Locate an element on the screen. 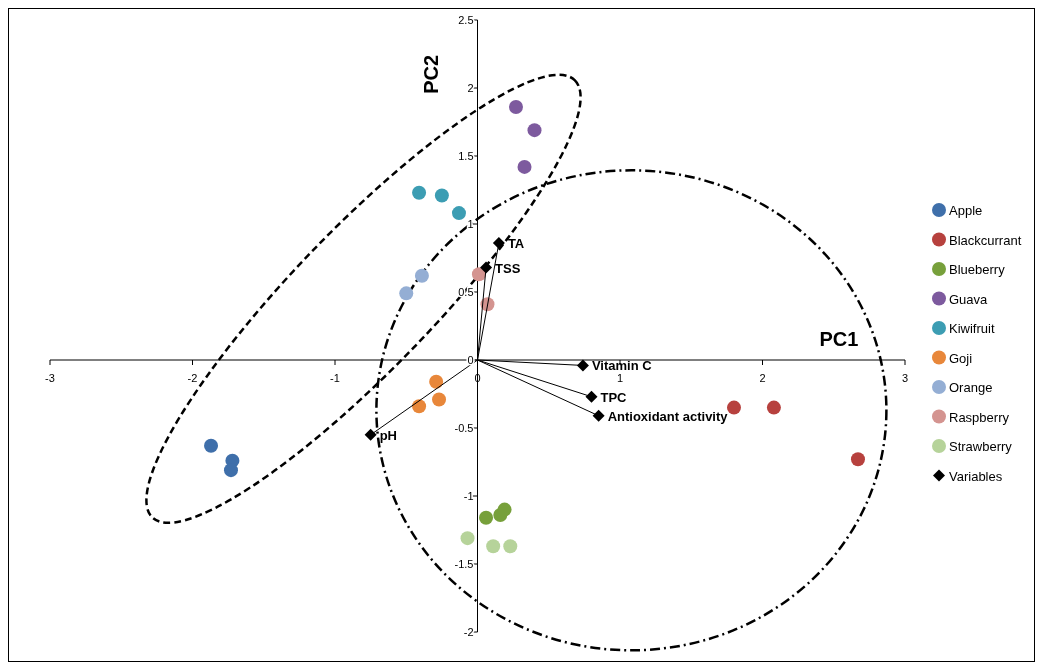 The image size is (1043, 670). legend-label: Goji is located at coordinates (961, 358).